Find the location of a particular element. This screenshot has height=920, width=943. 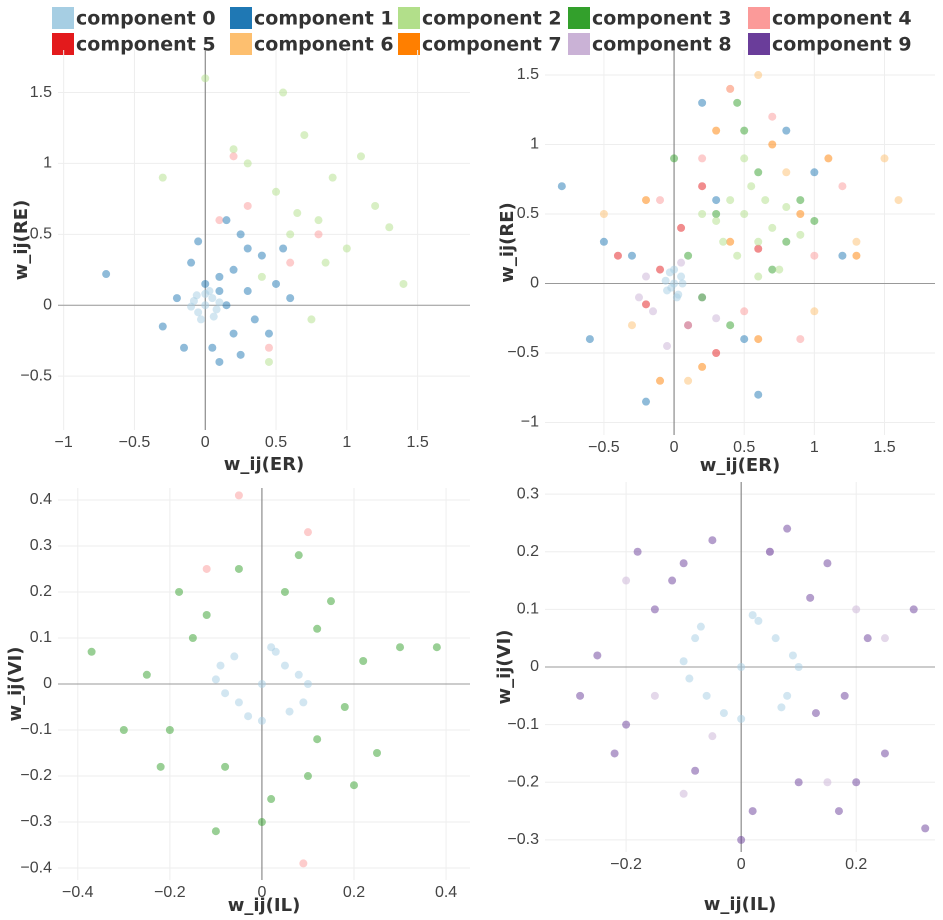

legend-label: component 5 is located at coordinates (146, 45).